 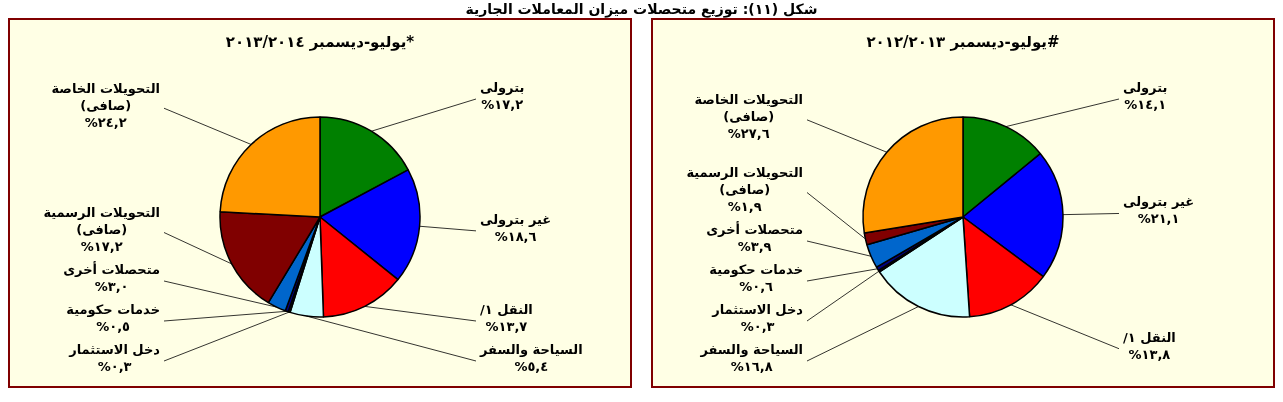 I want to click on data-label: ٢٤,٢%, so click(x=105, y=122).